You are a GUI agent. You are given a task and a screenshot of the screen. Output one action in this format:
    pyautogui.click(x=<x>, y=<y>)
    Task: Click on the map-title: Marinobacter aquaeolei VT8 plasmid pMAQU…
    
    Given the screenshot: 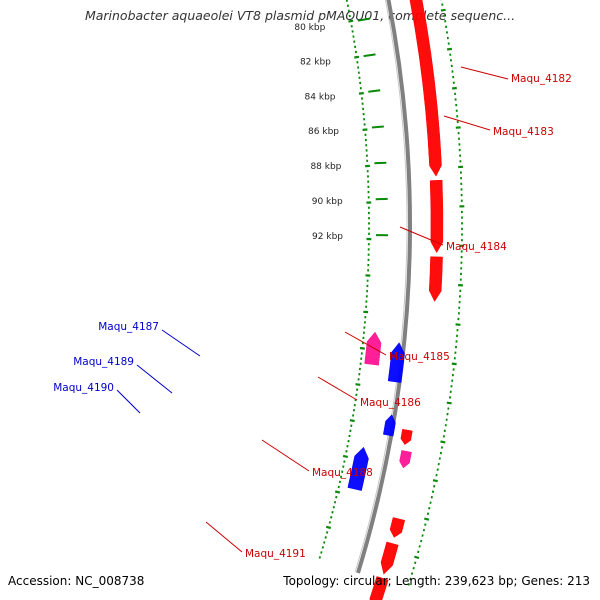 What is the action you would take?
    pyautogui.click(x=300, y=15)
    